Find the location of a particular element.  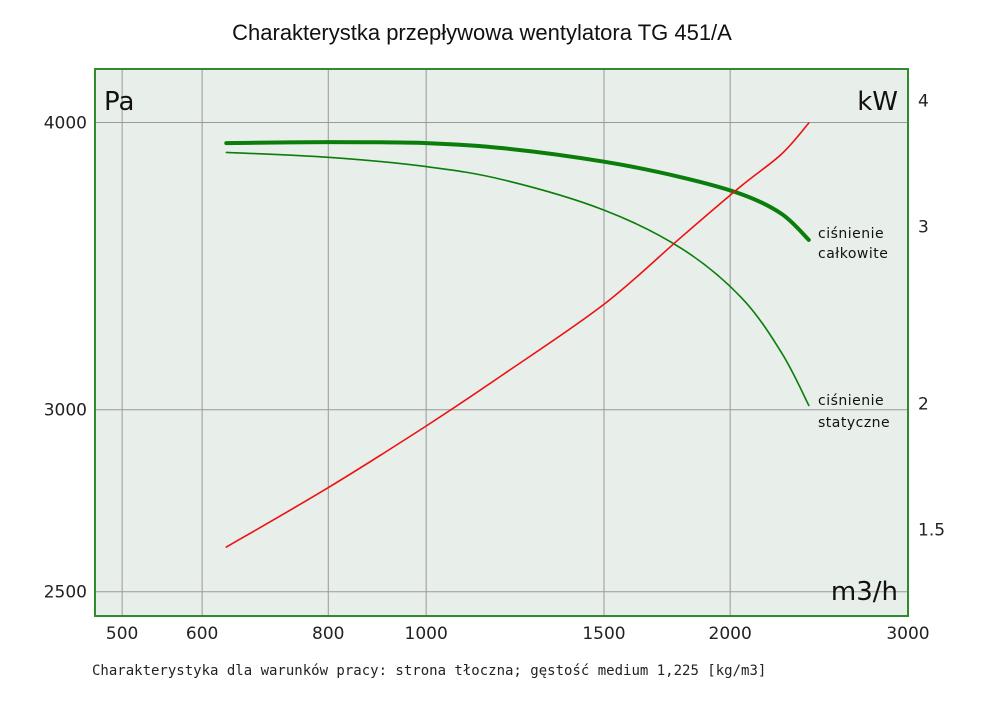

legend-total-pressure-line2: całkowite is located at coordinates (853, 254).